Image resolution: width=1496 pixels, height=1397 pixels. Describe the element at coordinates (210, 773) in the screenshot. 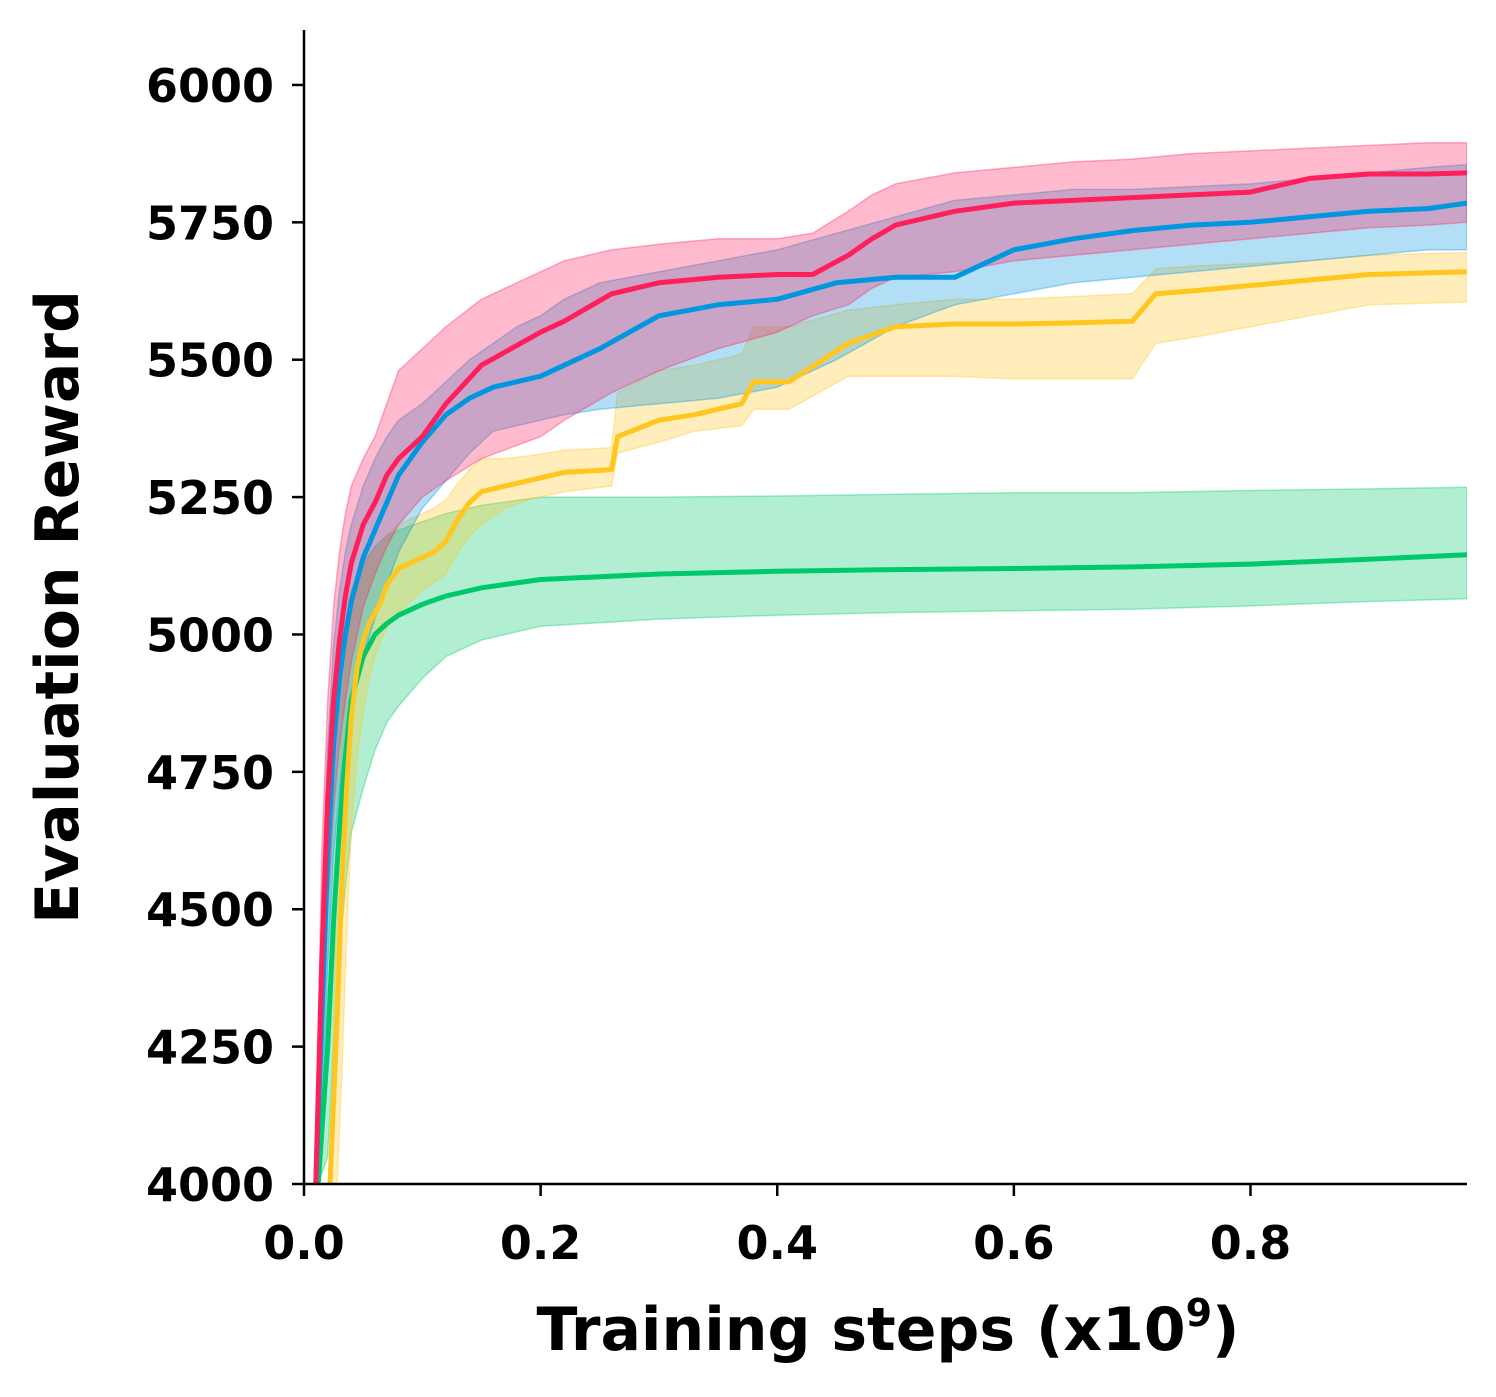

I see `y-tick-label: 4750` at that location.